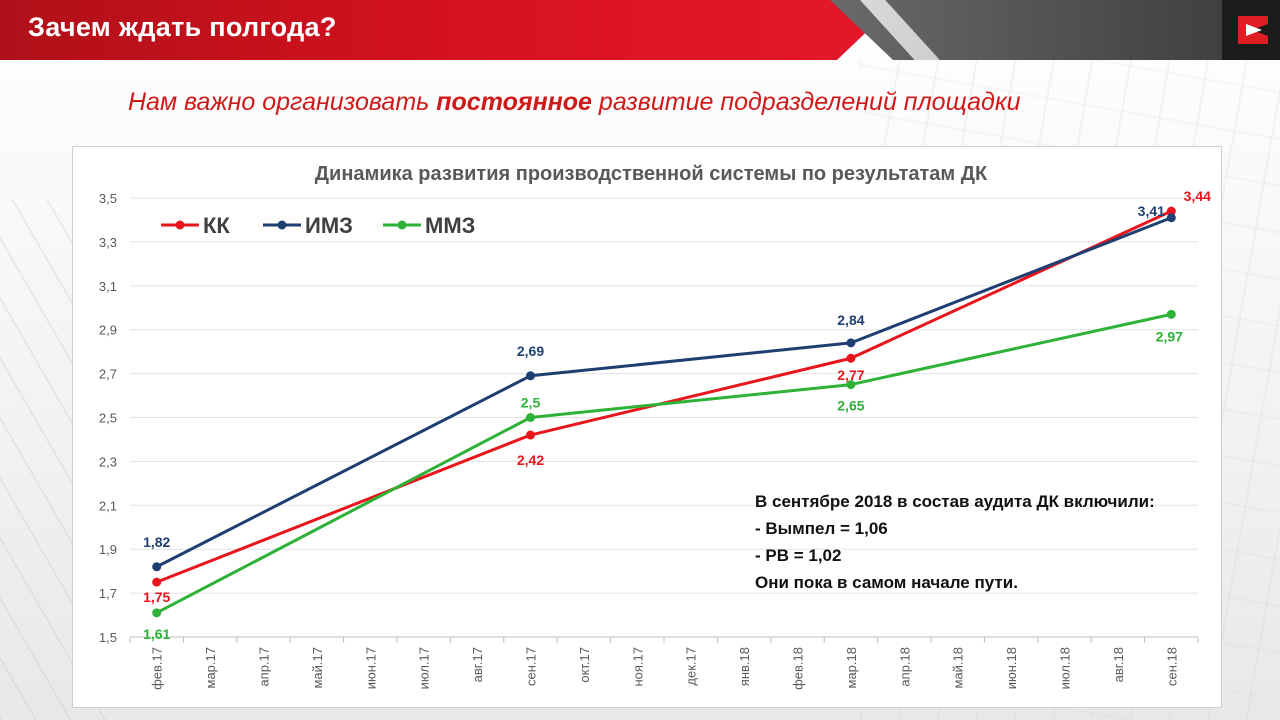  I want to click on x-tick-label: май.17, so click(317, 668).